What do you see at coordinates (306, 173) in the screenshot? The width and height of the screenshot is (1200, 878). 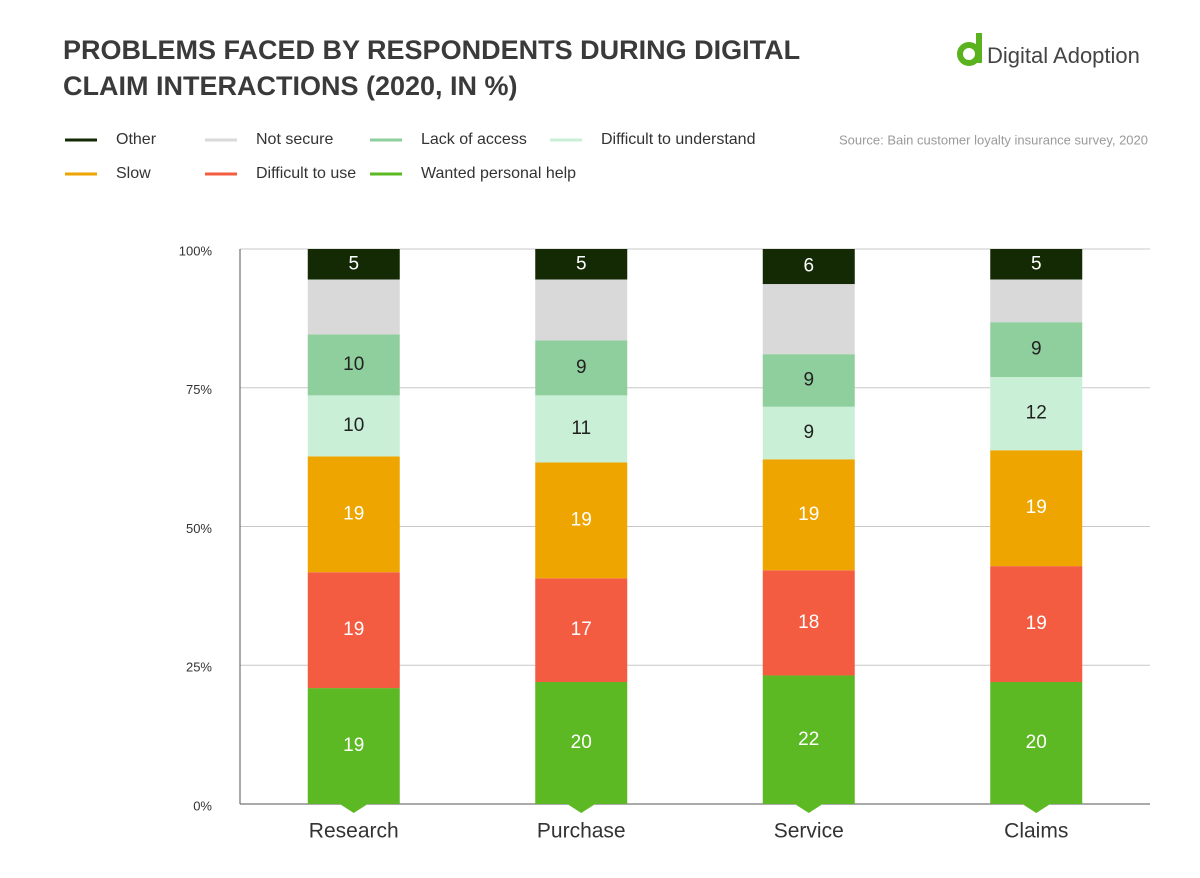 I see `legend-label: Difficult to use` at bounding box center [306, 173].